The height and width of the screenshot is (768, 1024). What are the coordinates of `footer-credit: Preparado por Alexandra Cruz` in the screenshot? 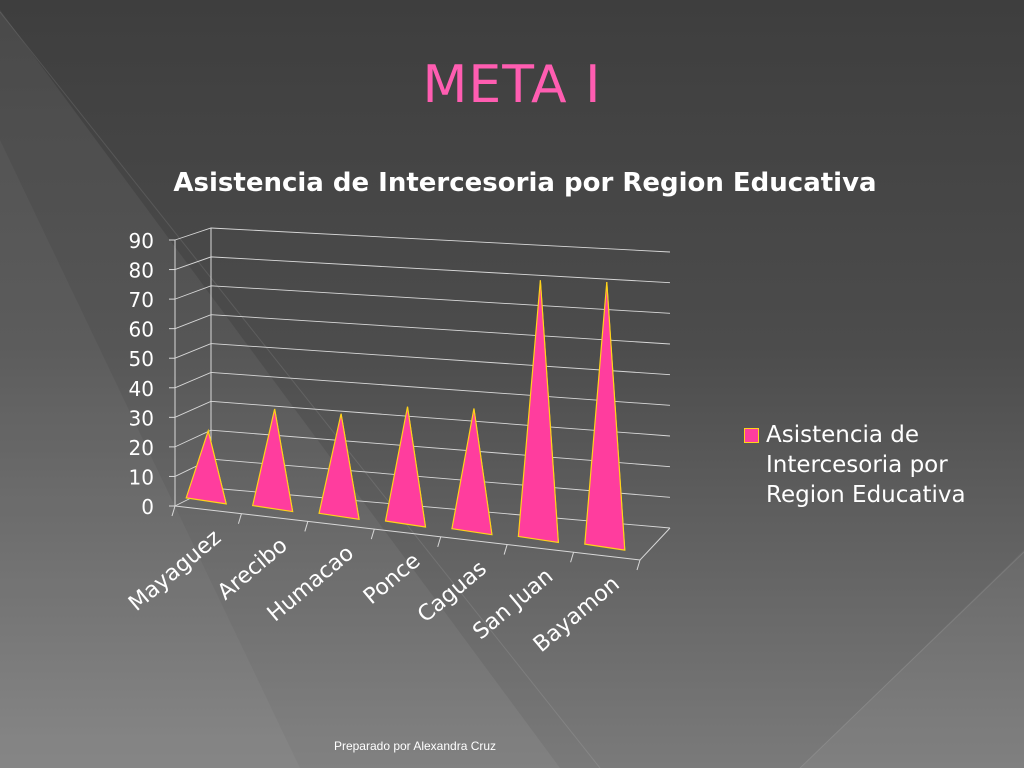 It's located at (415, 746).